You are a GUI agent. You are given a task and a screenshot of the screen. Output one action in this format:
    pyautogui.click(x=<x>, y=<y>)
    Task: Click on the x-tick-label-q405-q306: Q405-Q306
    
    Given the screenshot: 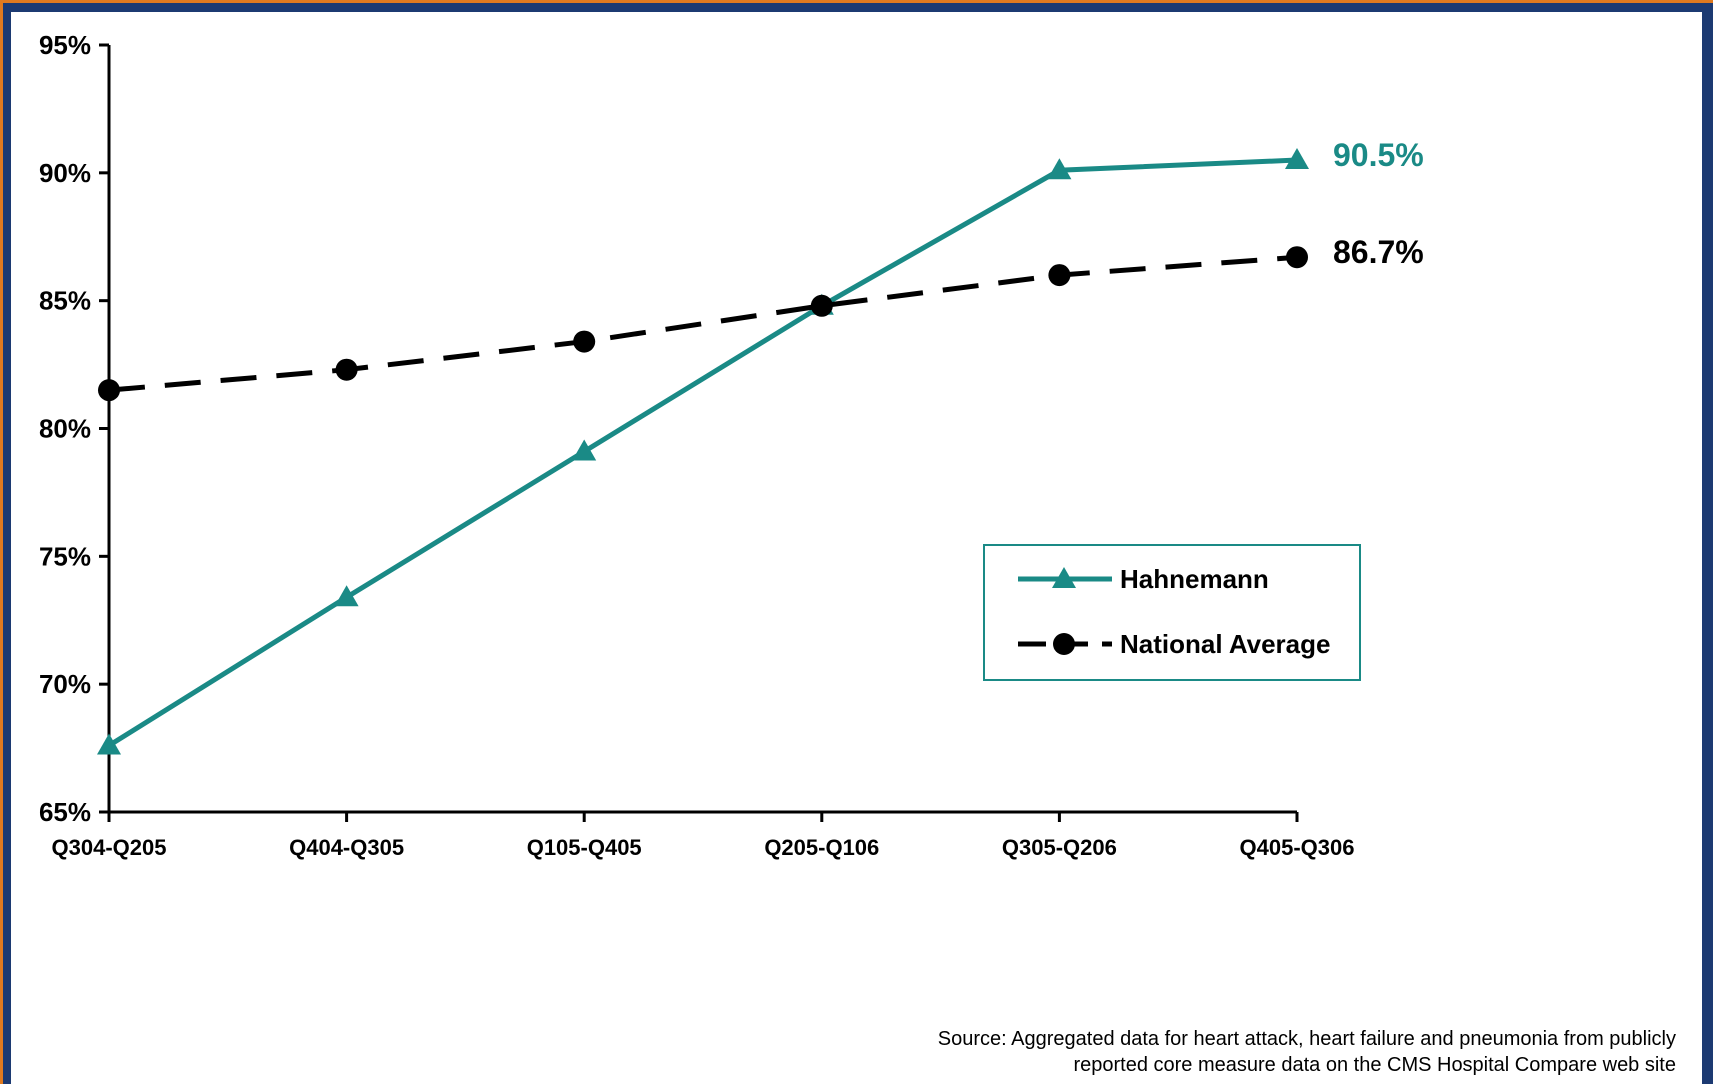 What is the action you would take?
    pyautogui.click(x=1297, y=847)
    